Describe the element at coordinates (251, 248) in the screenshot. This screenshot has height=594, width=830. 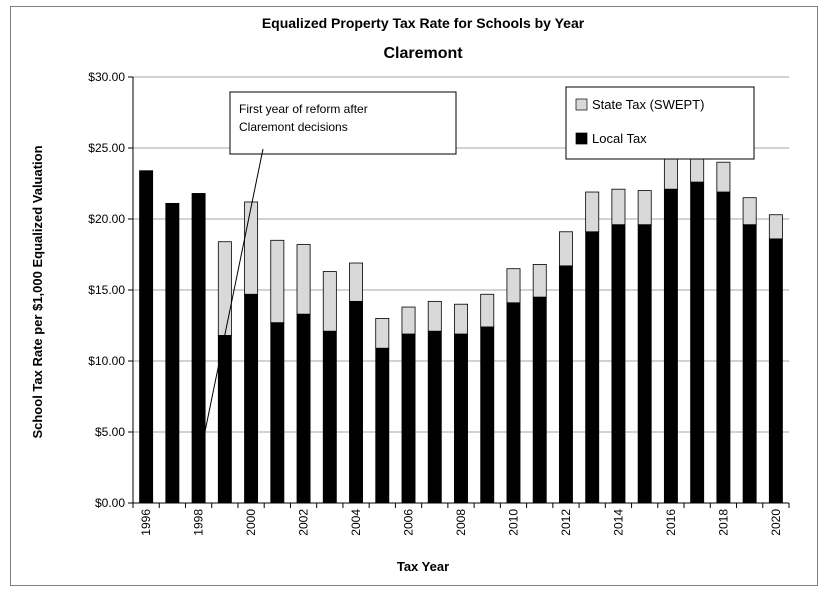
I see `bar-state-tax-2000` at that location.